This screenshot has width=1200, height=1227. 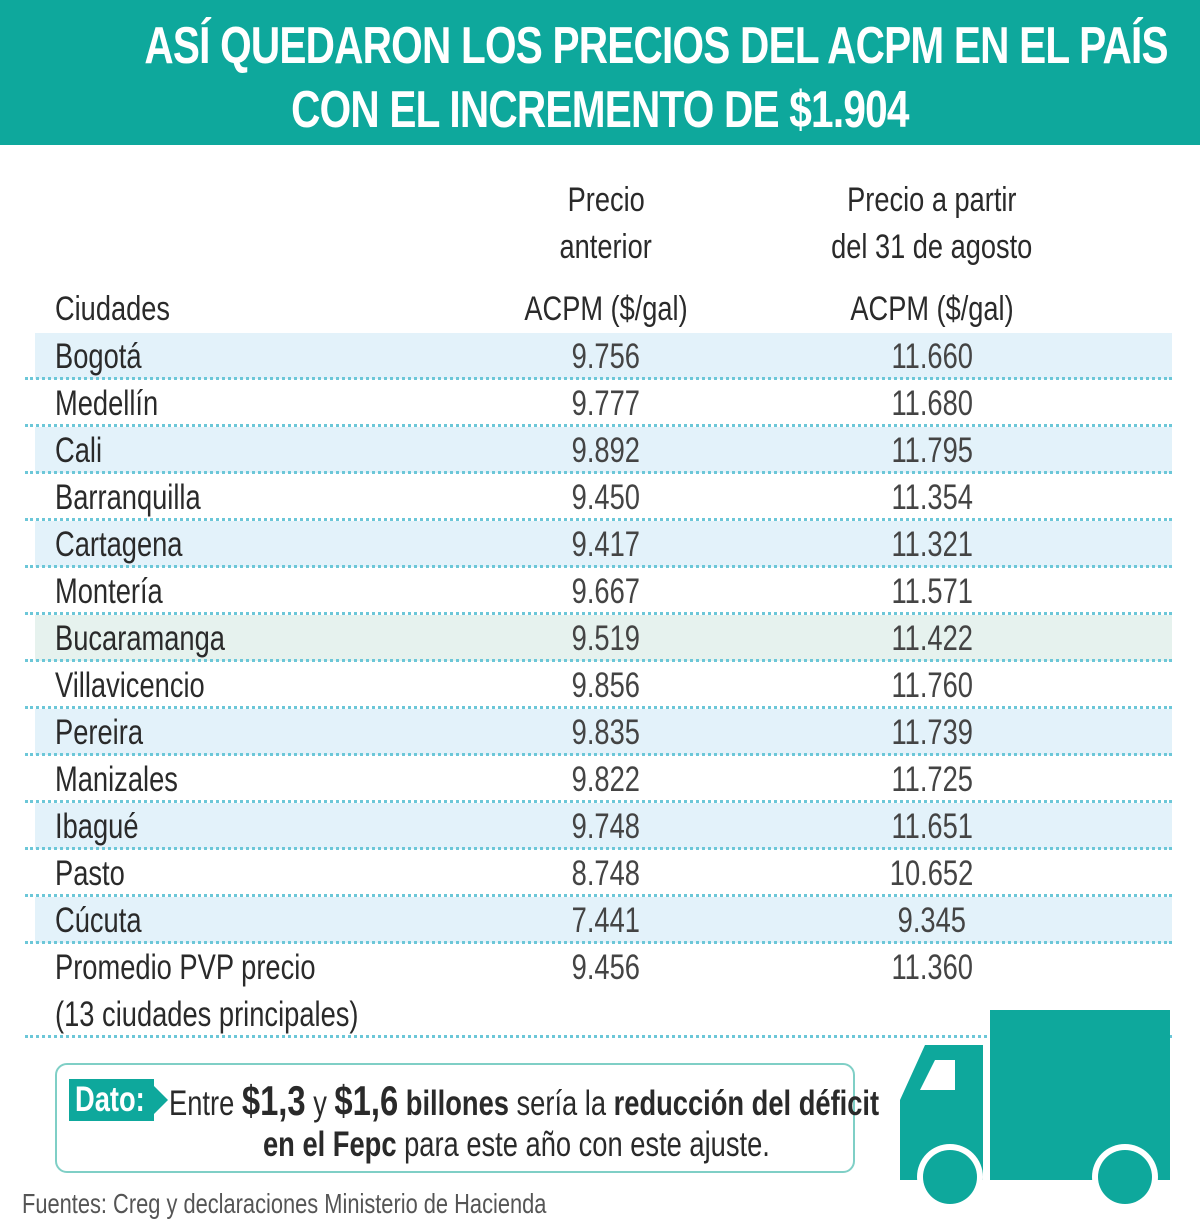 I want to click on table-row: Villavicencio 9.856 11.760, so click(x=600, y=685).